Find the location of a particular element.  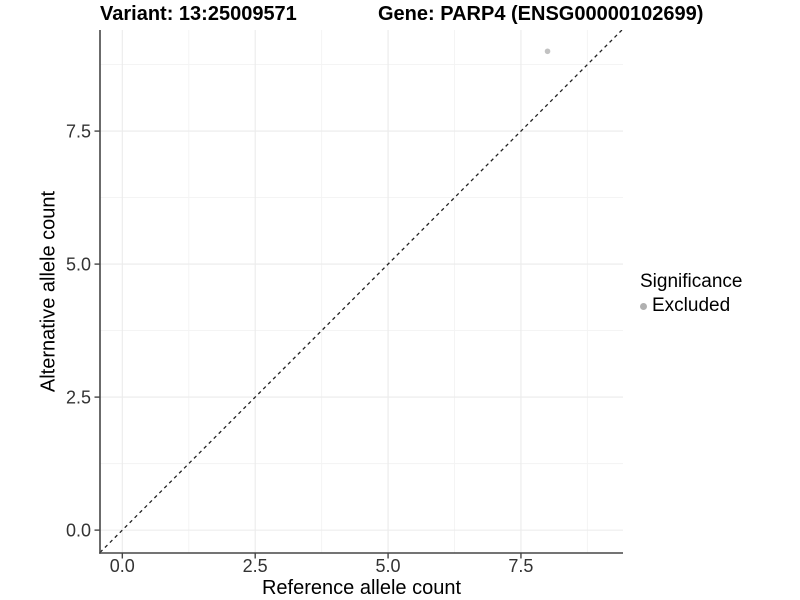

gene-title: Gene: PARP4 (ENSG00000102699) is located at coordinates (541, 14).